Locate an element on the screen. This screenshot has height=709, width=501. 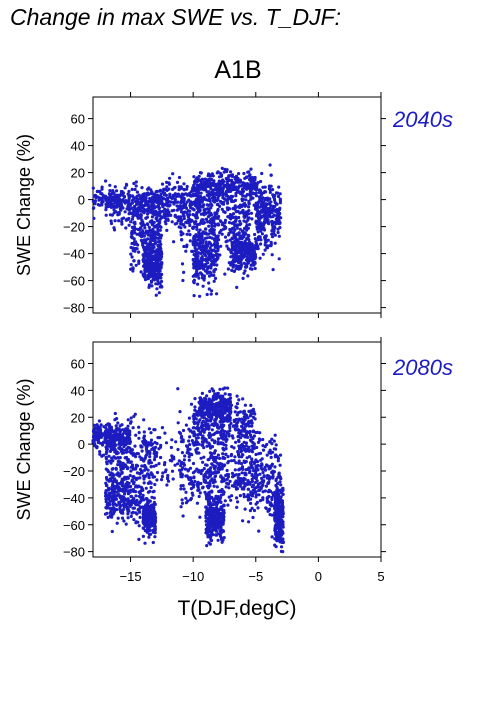
y-tick-label: −60 is located at coordinates (74, 281).